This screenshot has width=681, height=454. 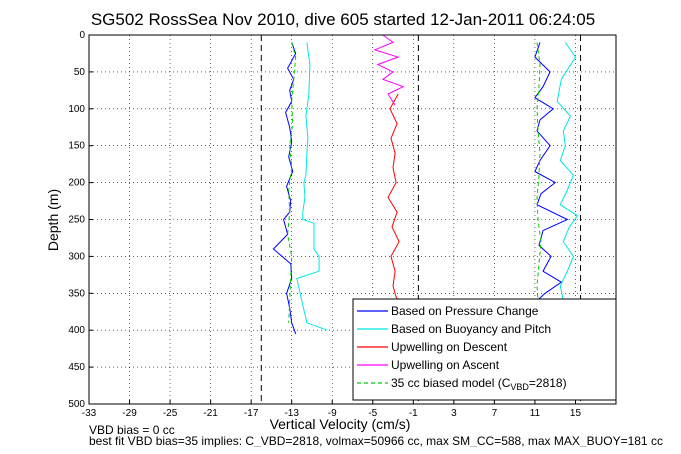 What do you see at coordinates (76, 293) in the screenshot?
I see `y-tick-label: 350` at bounding box center [76, 293].